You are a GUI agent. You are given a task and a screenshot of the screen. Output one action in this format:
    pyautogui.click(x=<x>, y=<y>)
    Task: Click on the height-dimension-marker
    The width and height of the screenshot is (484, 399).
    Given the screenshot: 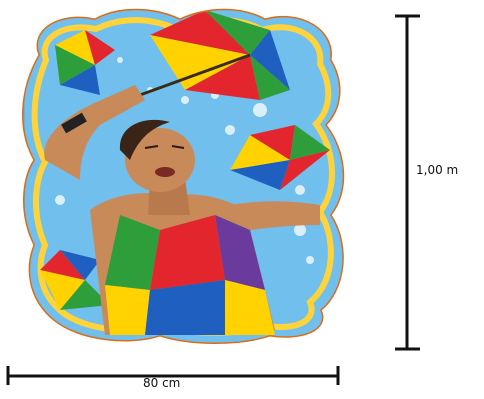 What is the action you would take?
    pyautogui.click(x=407, y=182)
    